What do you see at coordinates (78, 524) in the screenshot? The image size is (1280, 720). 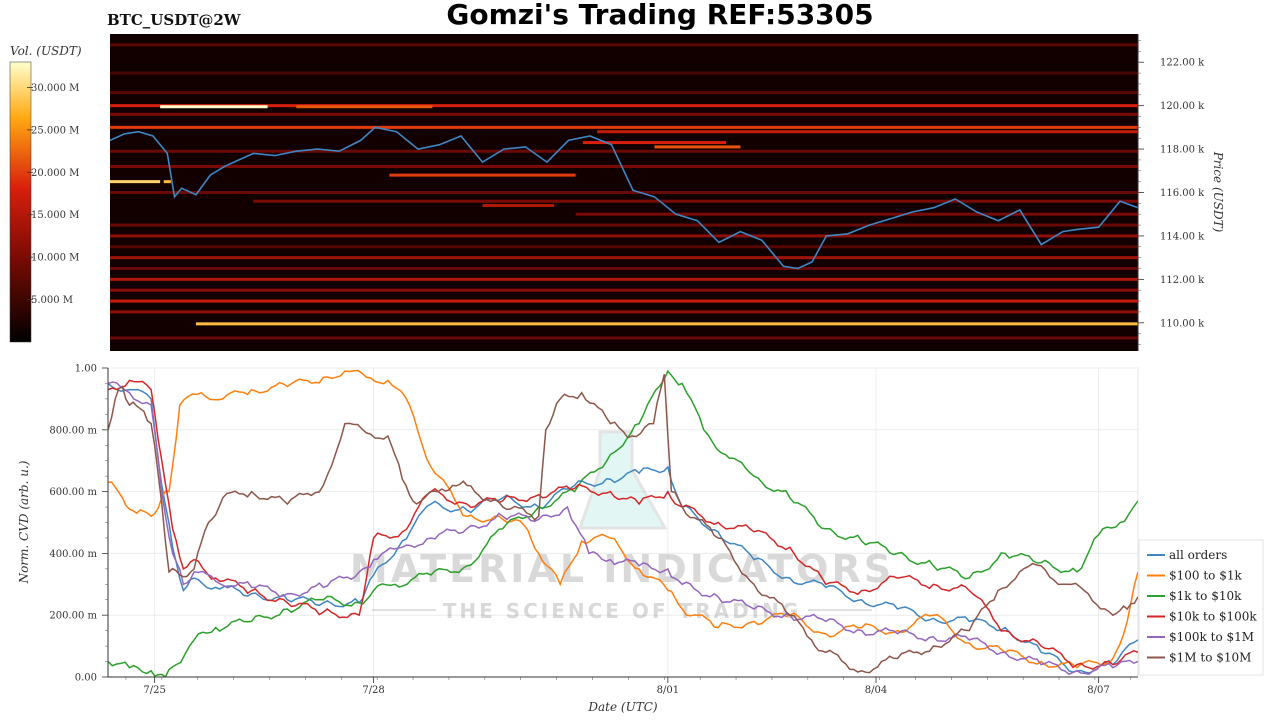 I see `cvd-y-ticks: 0.00 200.00 m 400.00 m 600.00 m 800.00 m 1.00` at bounding box center [78, 524].